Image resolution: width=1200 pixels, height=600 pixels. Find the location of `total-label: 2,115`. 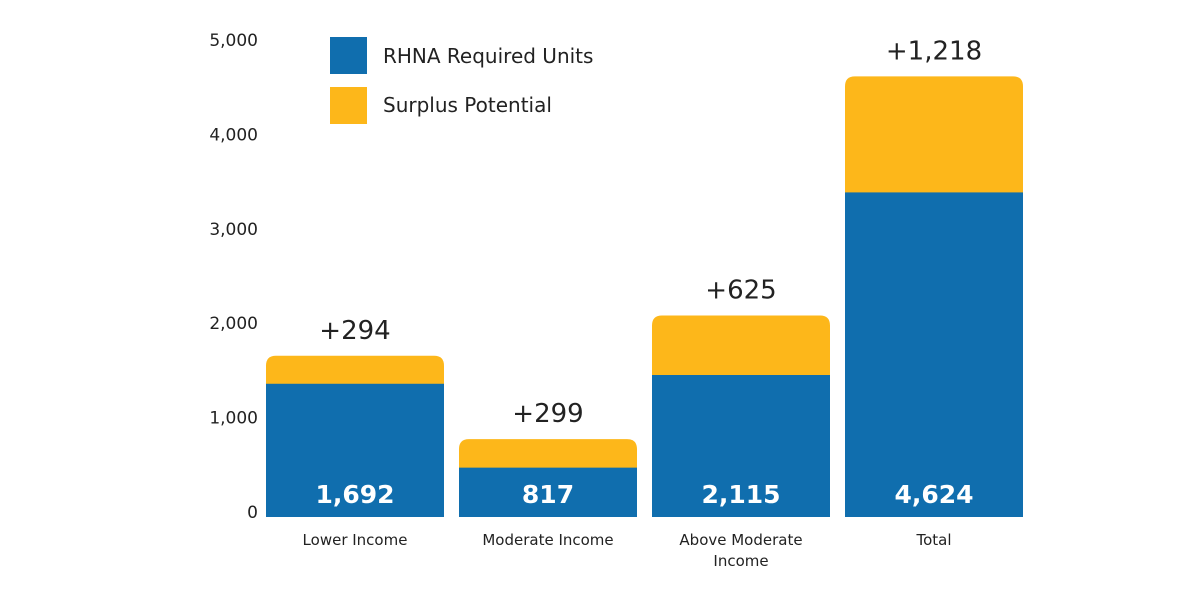

total-label: 2,115 is located at coordinates (740, 494).